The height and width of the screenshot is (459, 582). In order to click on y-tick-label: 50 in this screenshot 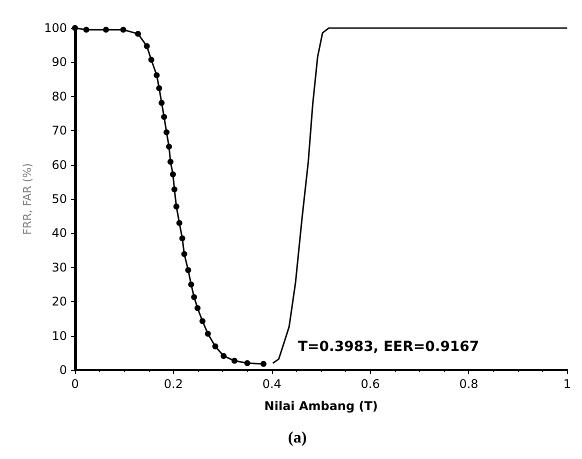, I will do `click(59, 199)`.